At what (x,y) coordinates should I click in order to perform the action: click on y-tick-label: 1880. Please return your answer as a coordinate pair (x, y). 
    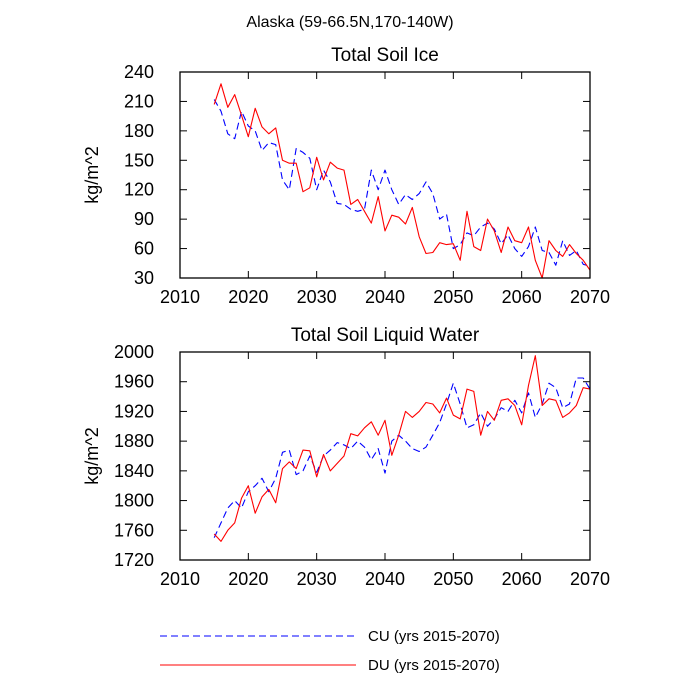
    Looking at the image, I should click on (134, 441).